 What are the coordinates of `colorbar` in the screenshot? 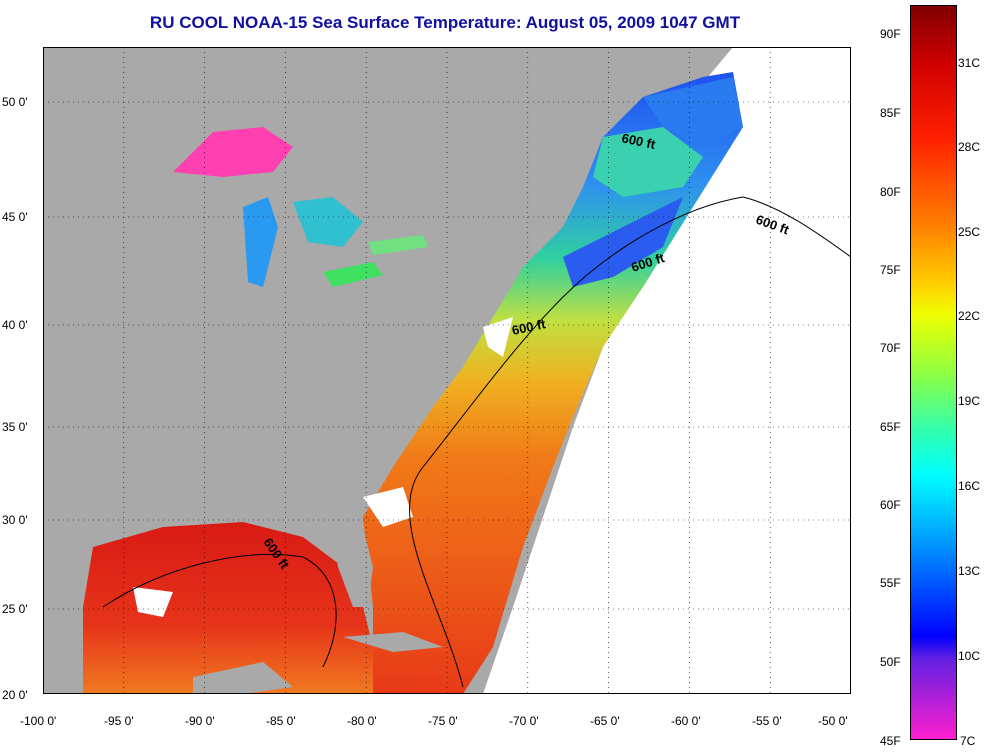 It's located at (933, 372).